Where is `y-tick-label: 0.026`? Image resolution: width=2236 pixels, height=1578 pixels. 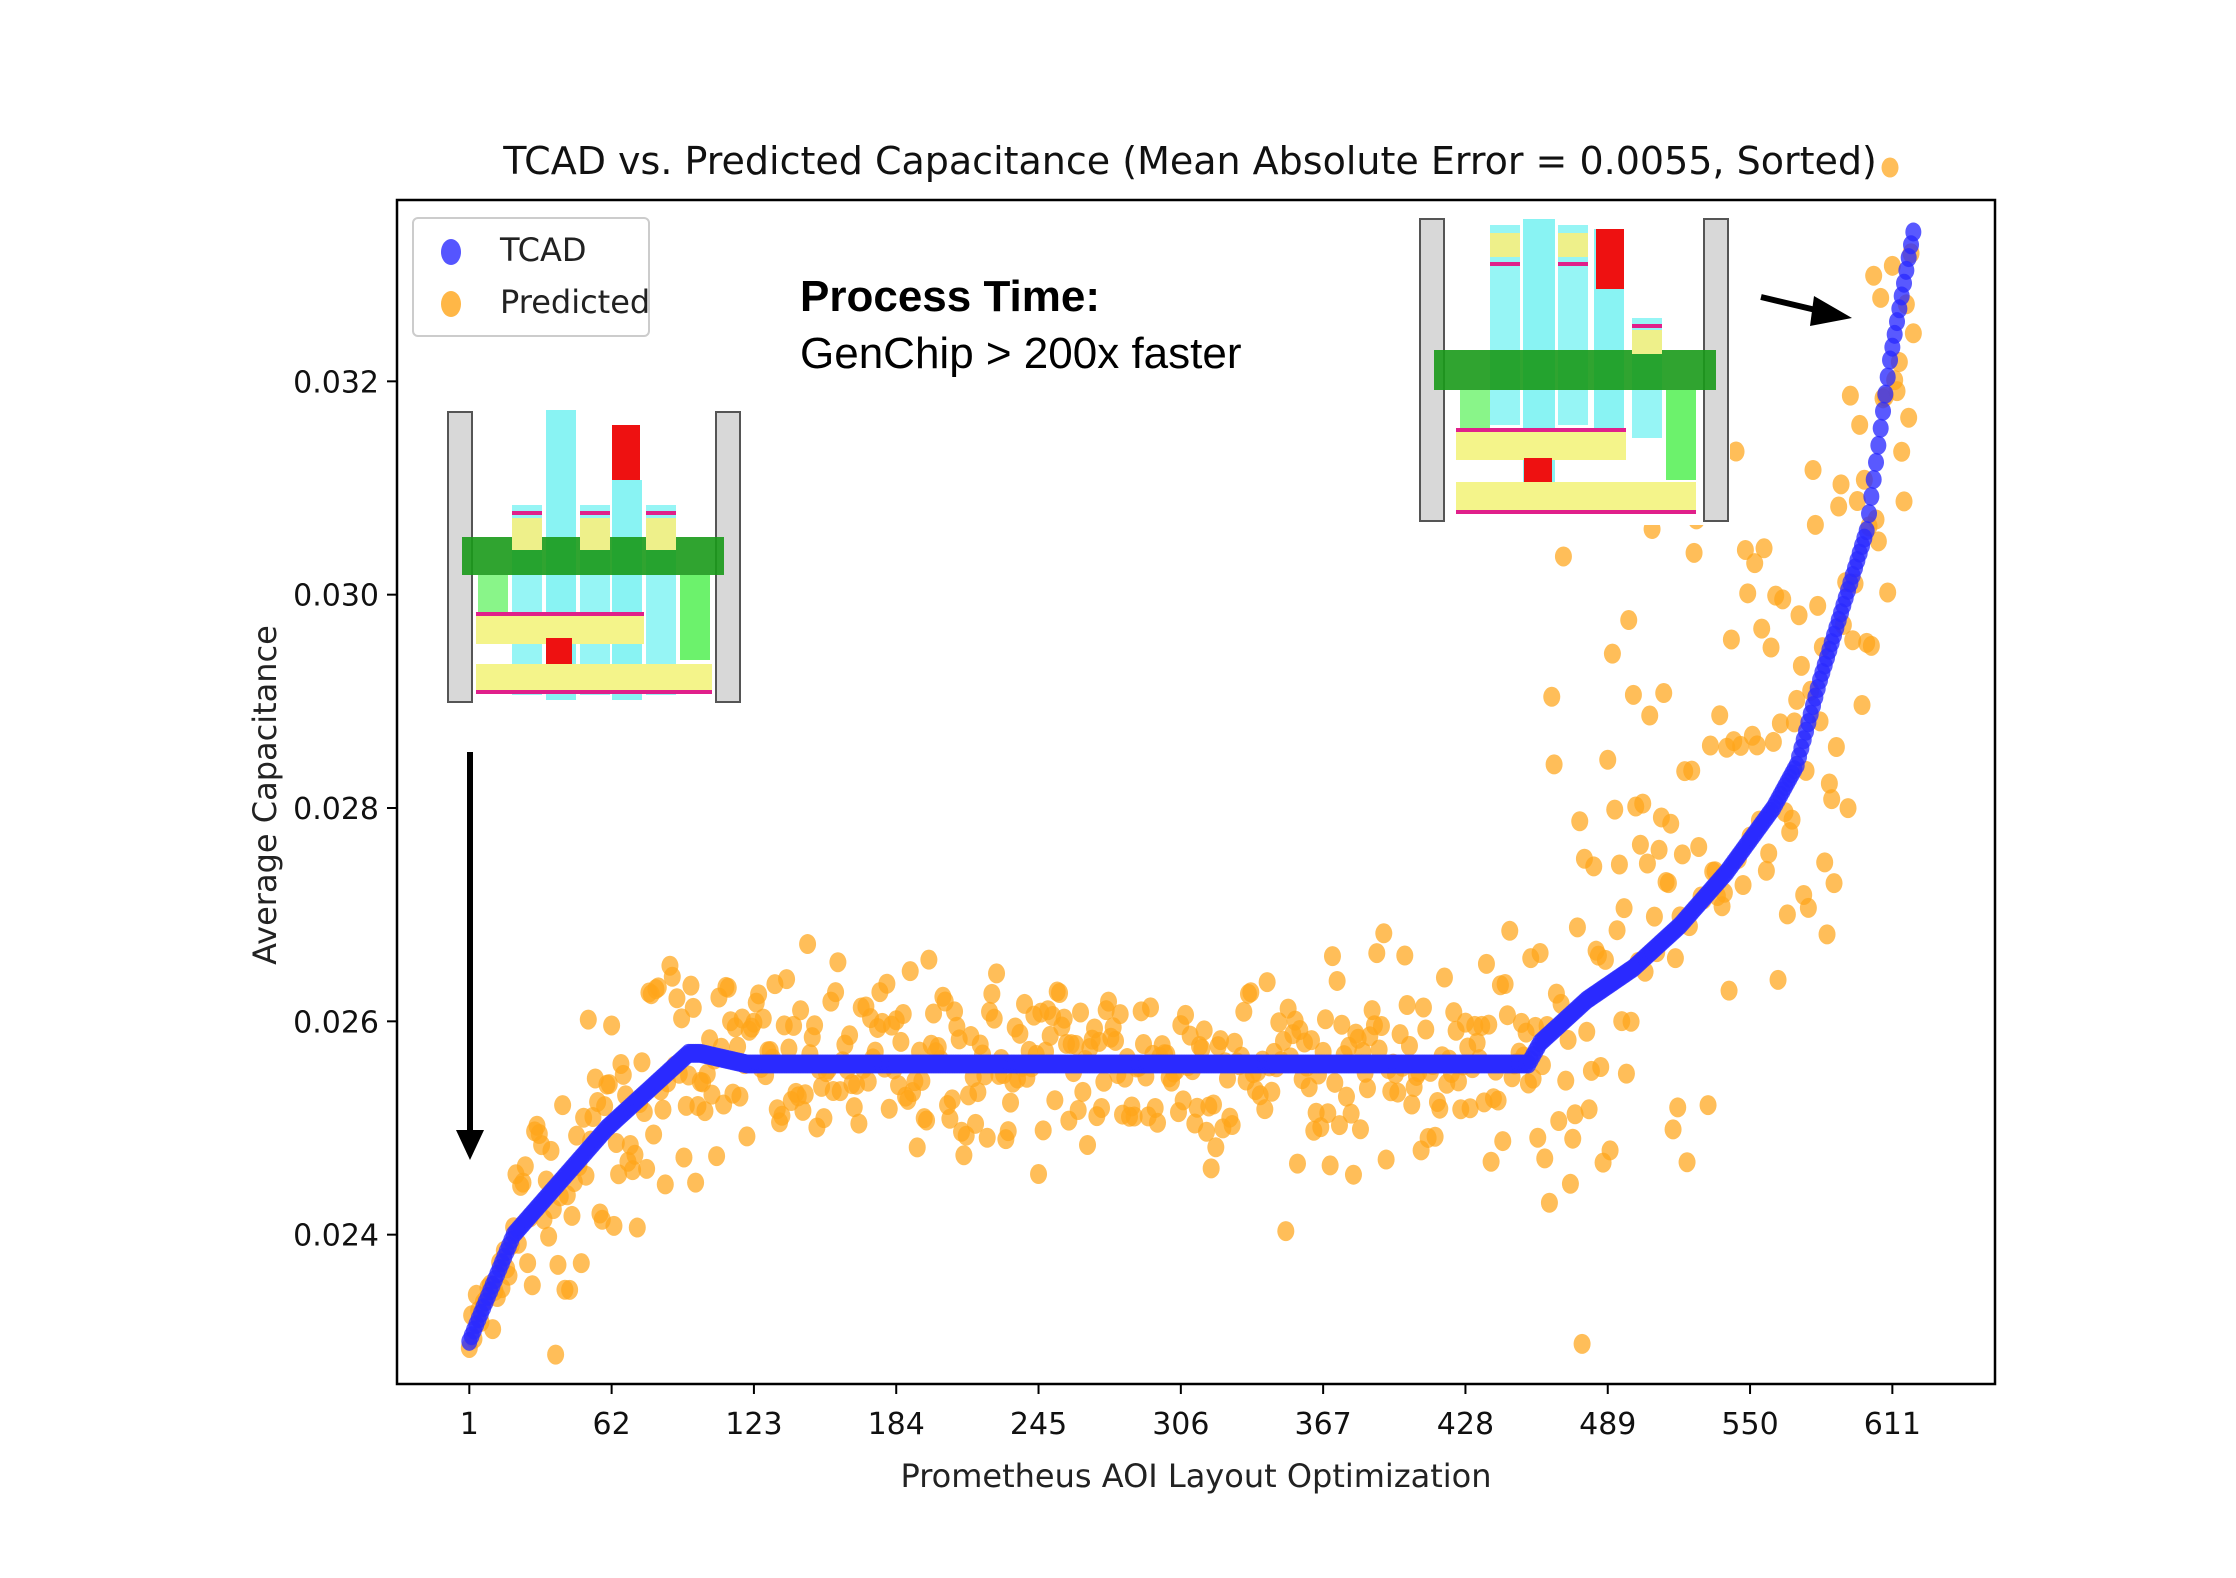
y-tick-label: 0.026 is located at coordinates (336, 1022).